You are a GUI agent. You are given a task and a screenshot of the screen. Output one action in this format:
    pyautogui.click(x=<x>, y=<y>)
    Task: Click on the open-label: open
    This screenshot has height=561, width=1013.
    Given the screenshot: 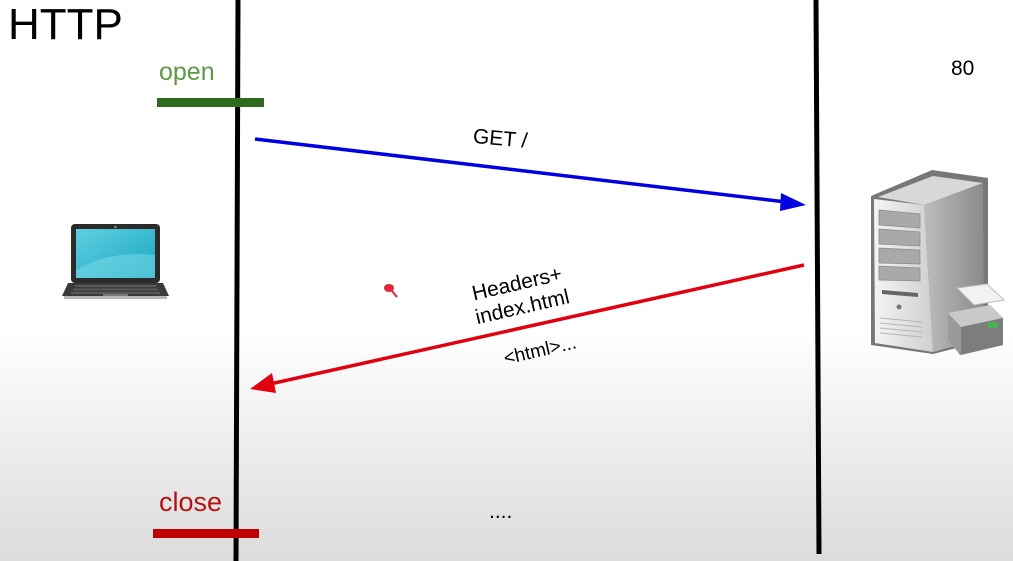 What is the action you would take?
    pyautogui.click(x=187, y=72)
    